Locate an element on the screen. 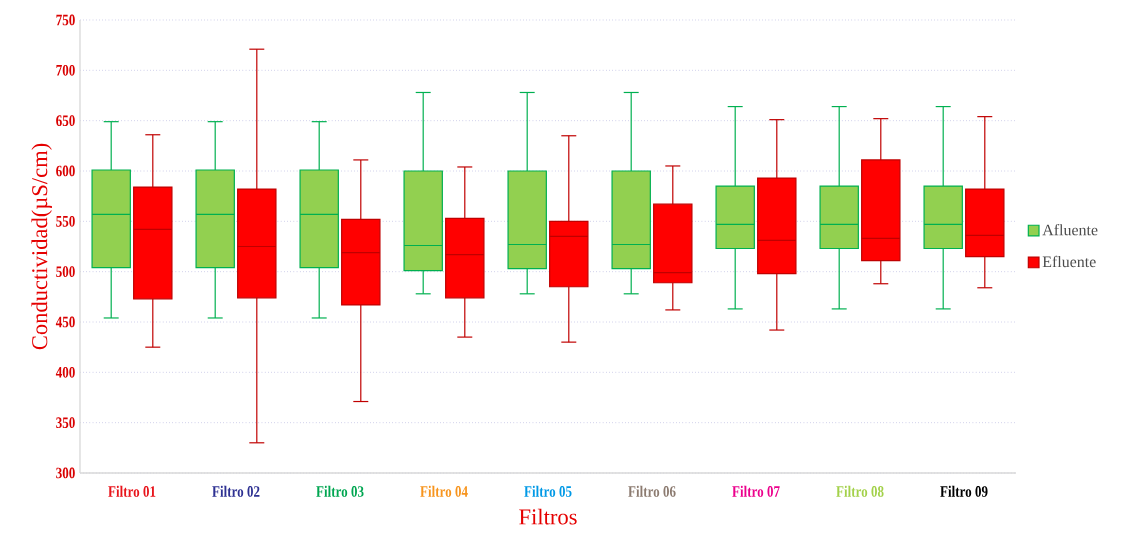 This screenshot has width=1138, height=534. x-tick-label: Filtro 07 is located at coordinates (756, 491).